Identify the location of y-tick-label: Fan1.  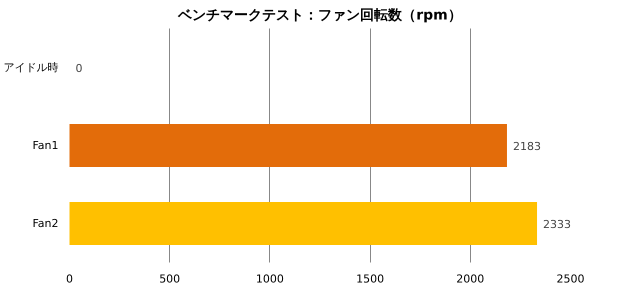
(45, 145).